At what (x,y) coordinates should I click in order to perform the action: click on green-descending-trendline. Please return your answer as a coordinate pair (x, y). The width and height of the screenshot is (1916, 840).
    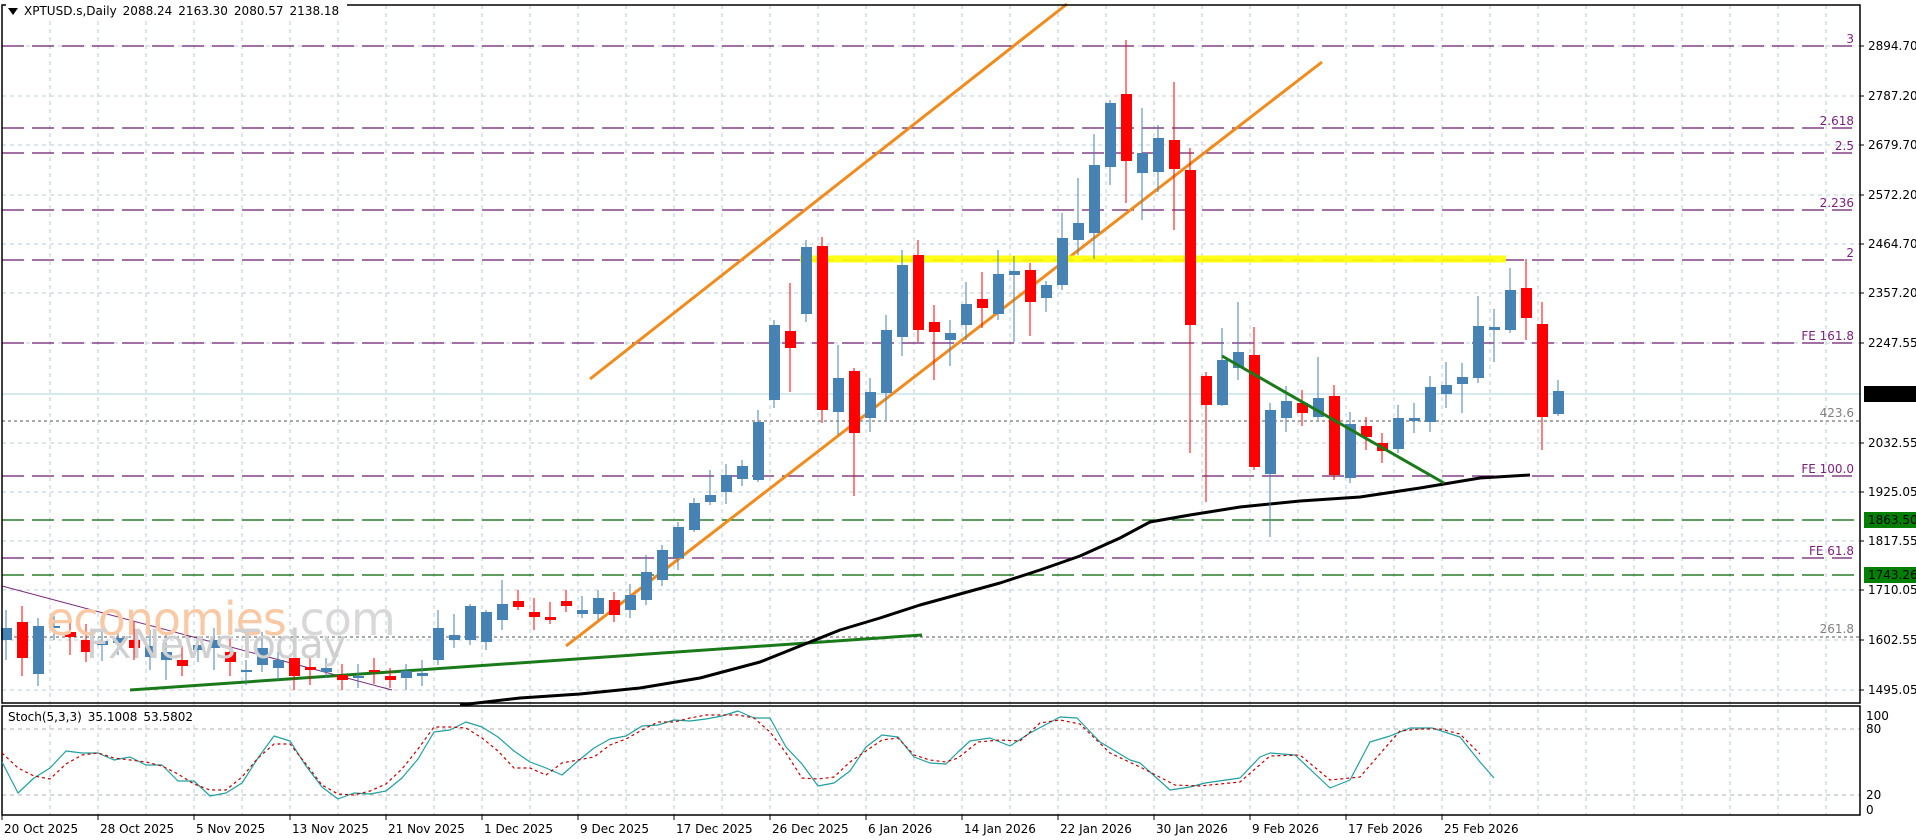
    Looking at the image, I should click on (1333, 419).